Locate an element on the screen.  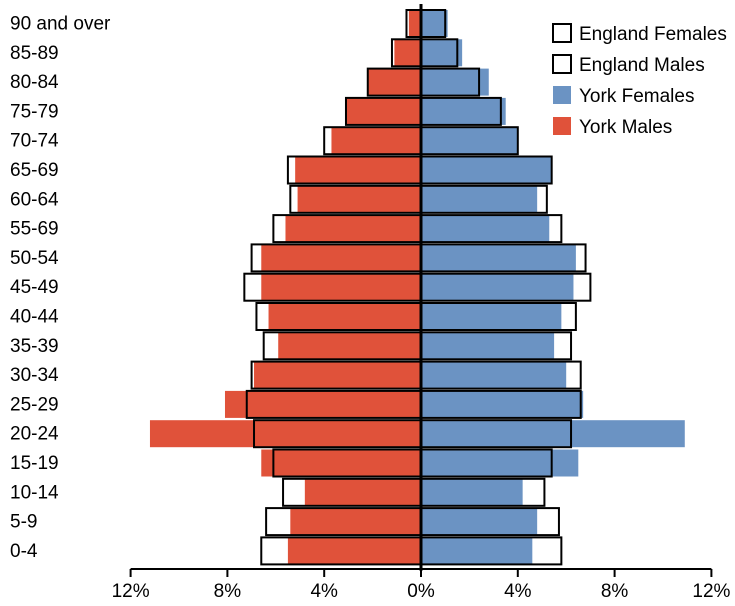
legend-swatch-england-females is located at coordinates (562, 33).